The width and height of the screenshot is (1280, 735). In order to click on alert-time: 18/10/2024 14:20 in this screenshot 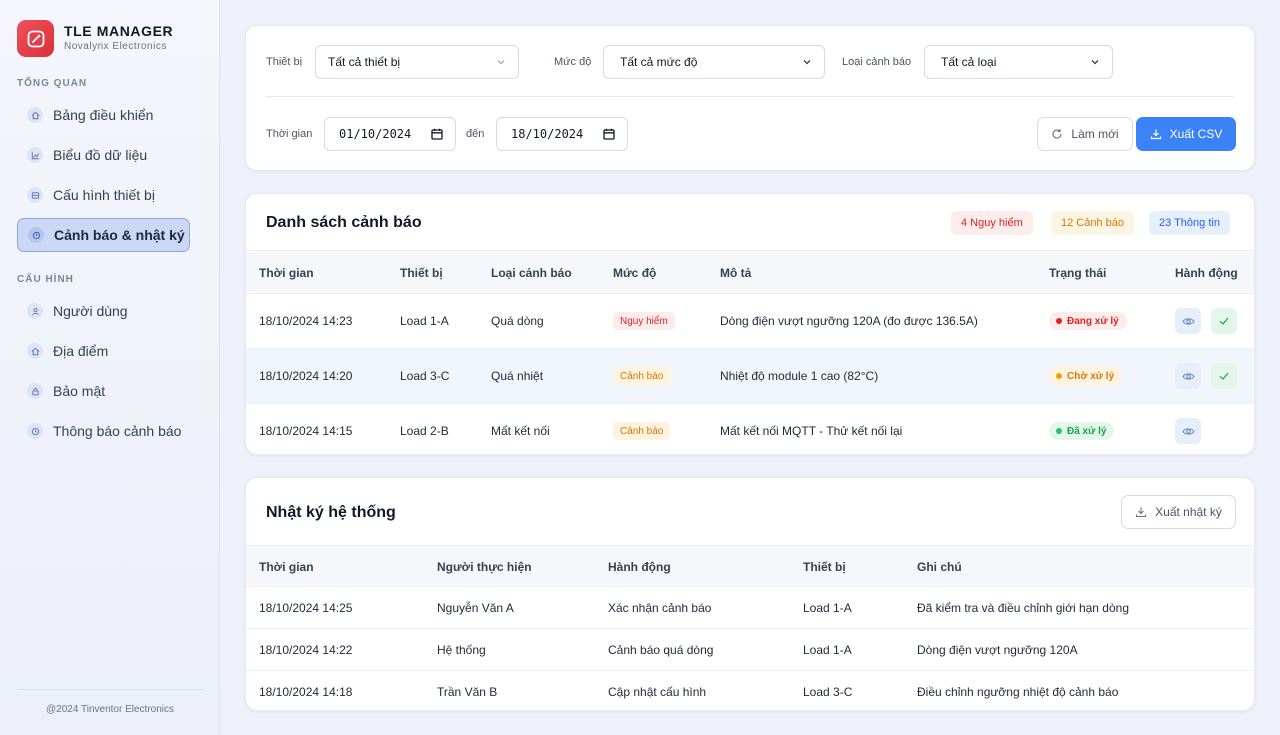, I will do `click(306, 376)`.